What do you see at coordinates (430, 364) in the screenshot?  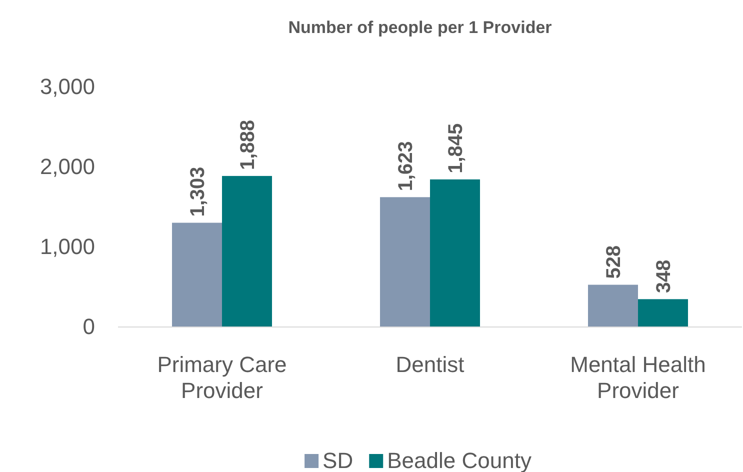 I see `x-tick-label: Dentist` at bounding box center [430, 364].